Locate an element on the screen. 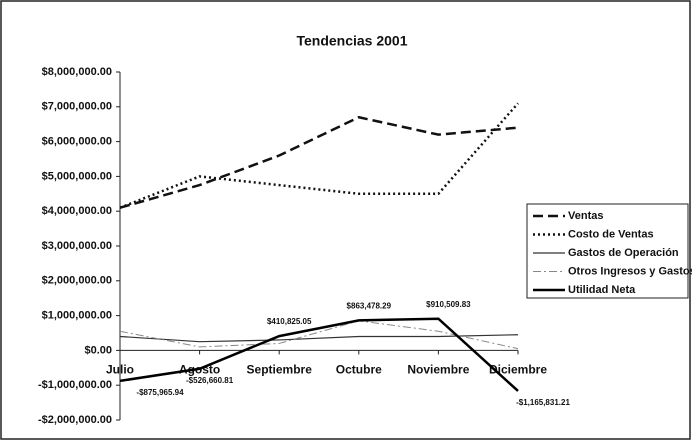  y-tick-label: $8,000,000.00 is located at coordinates (77, 72).